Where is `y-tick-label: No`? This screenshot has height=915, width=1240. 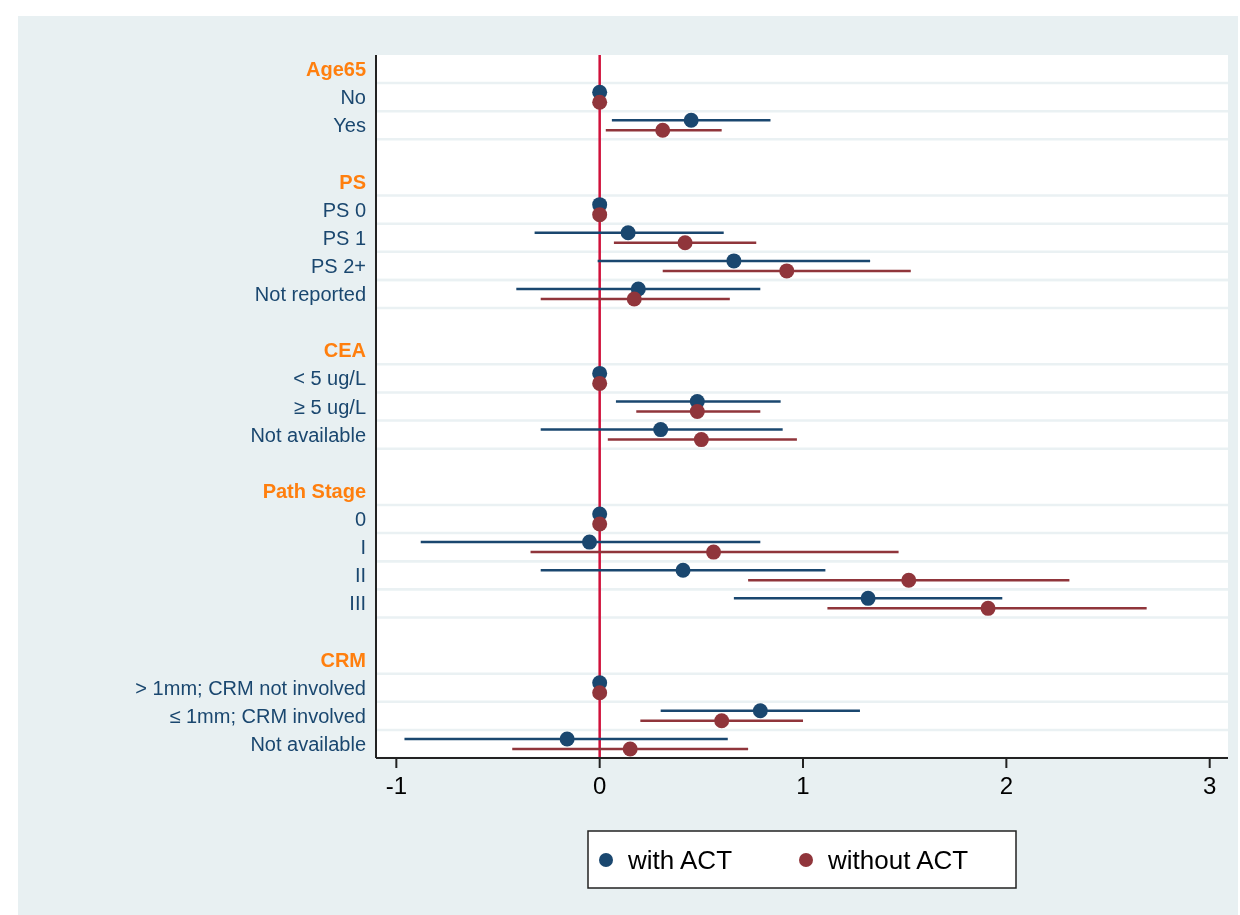
y-tick-label: No is located at coordinates (353, 97).